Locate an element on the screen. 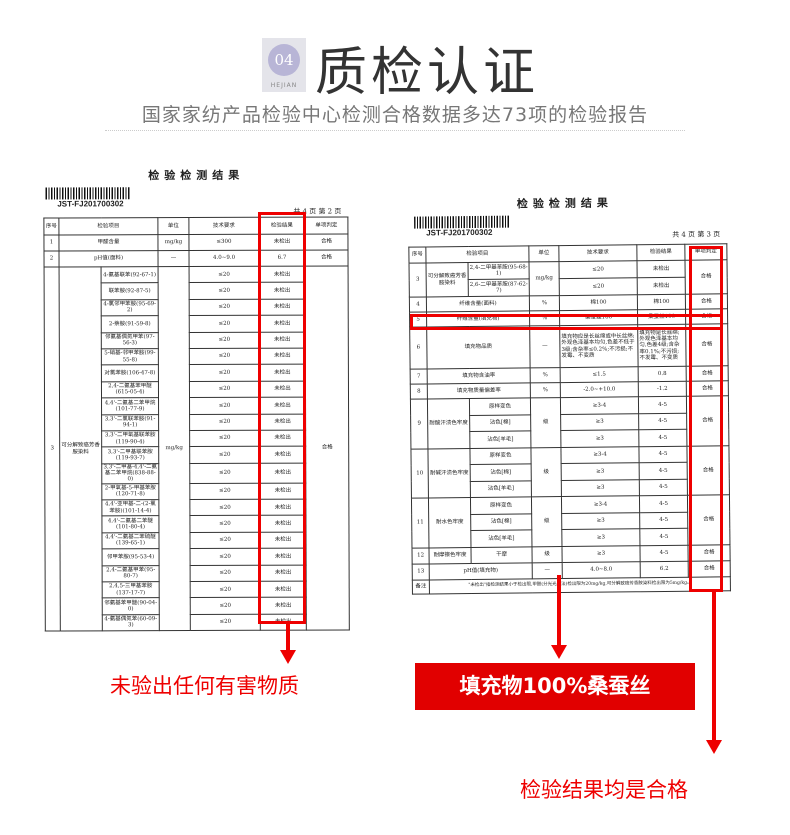 The image size is (790, 835). cell: 3,3'-二甲基-4,4'-二氨基二苯甲烷(838-88-0) is located at coordinates (130, 473).